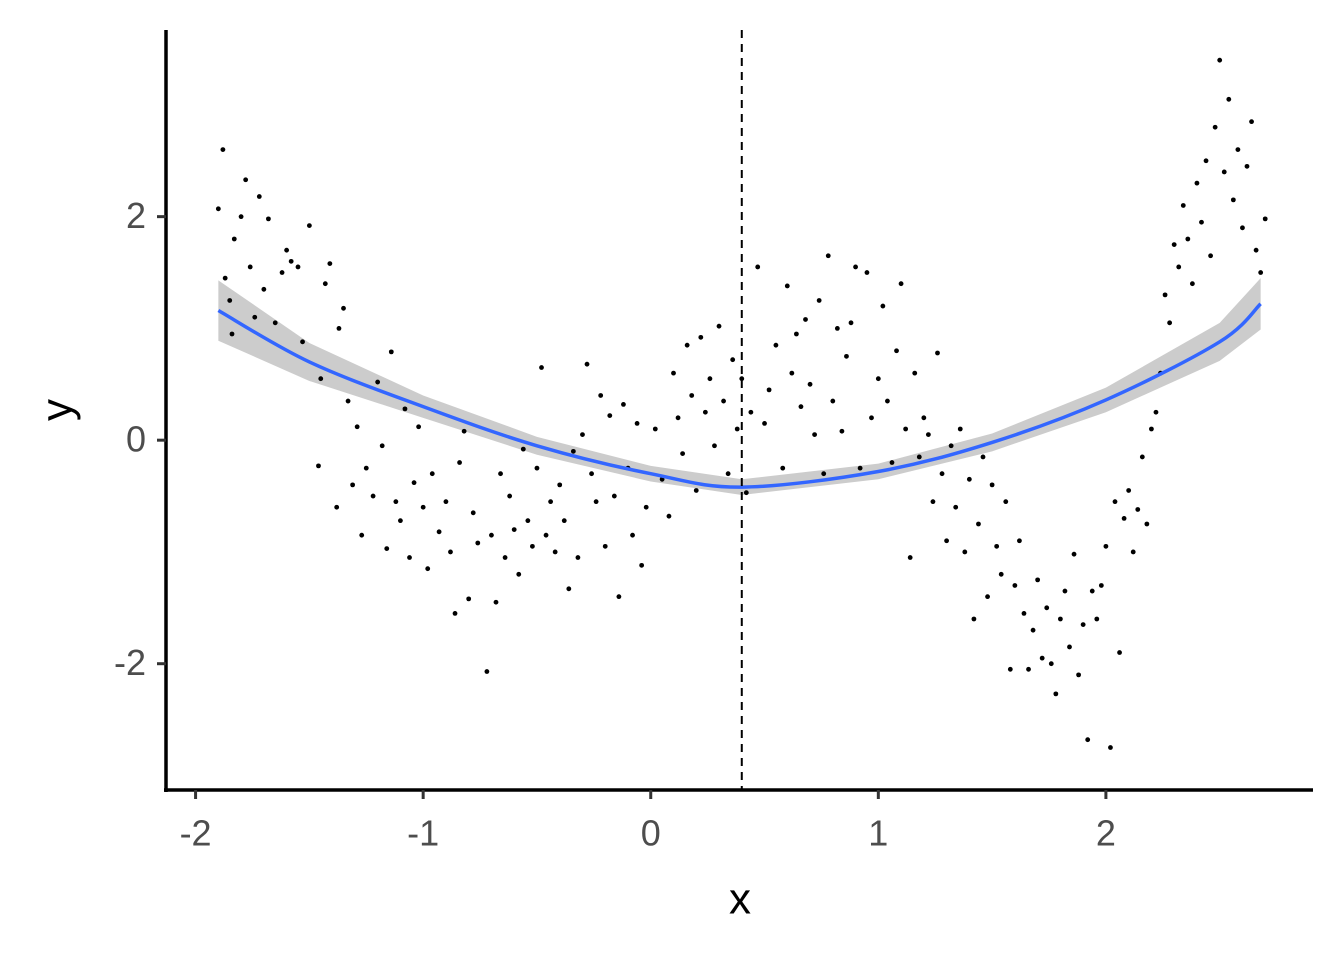 This screenshot has width=1344, height=960. What do you see at coordinates (57, 410) in the screenshot?
I see `y-axis-title: y` at bounding box center [57, 410].